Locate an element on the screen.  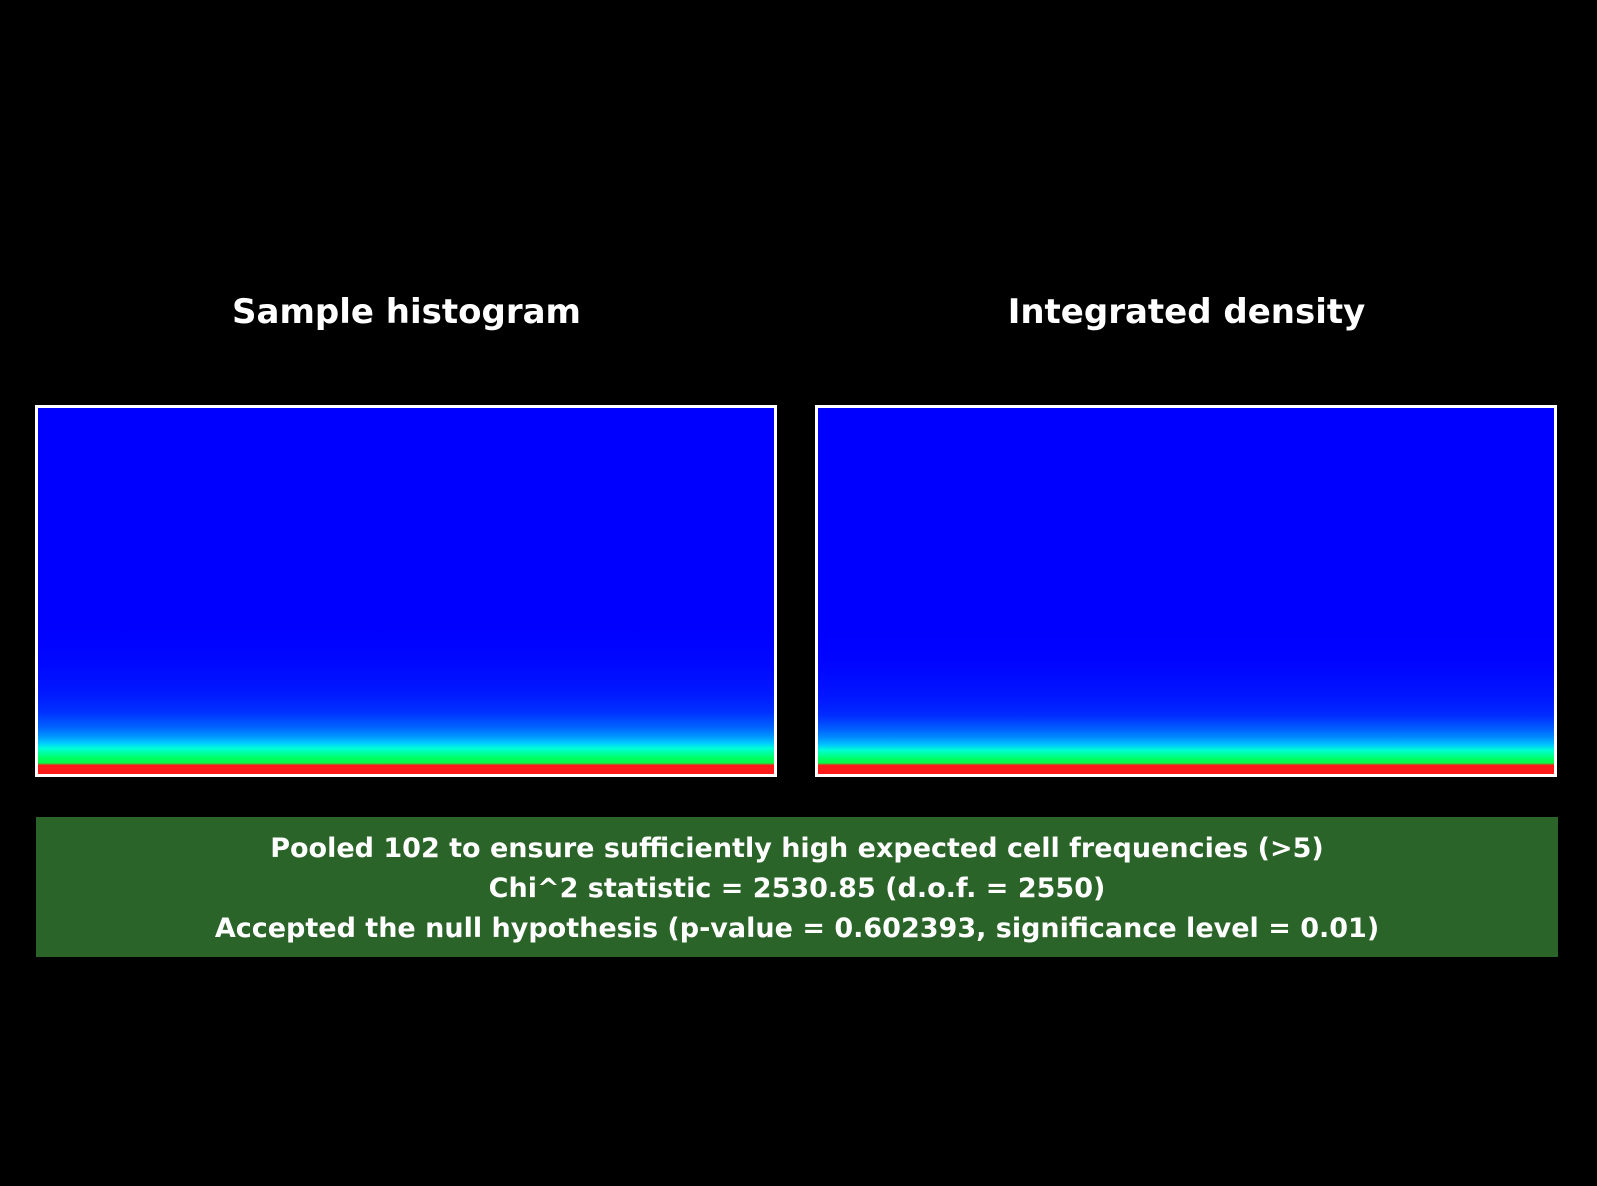
sample-histogram-title: Sample histogram is located at coordinates (406, 312).